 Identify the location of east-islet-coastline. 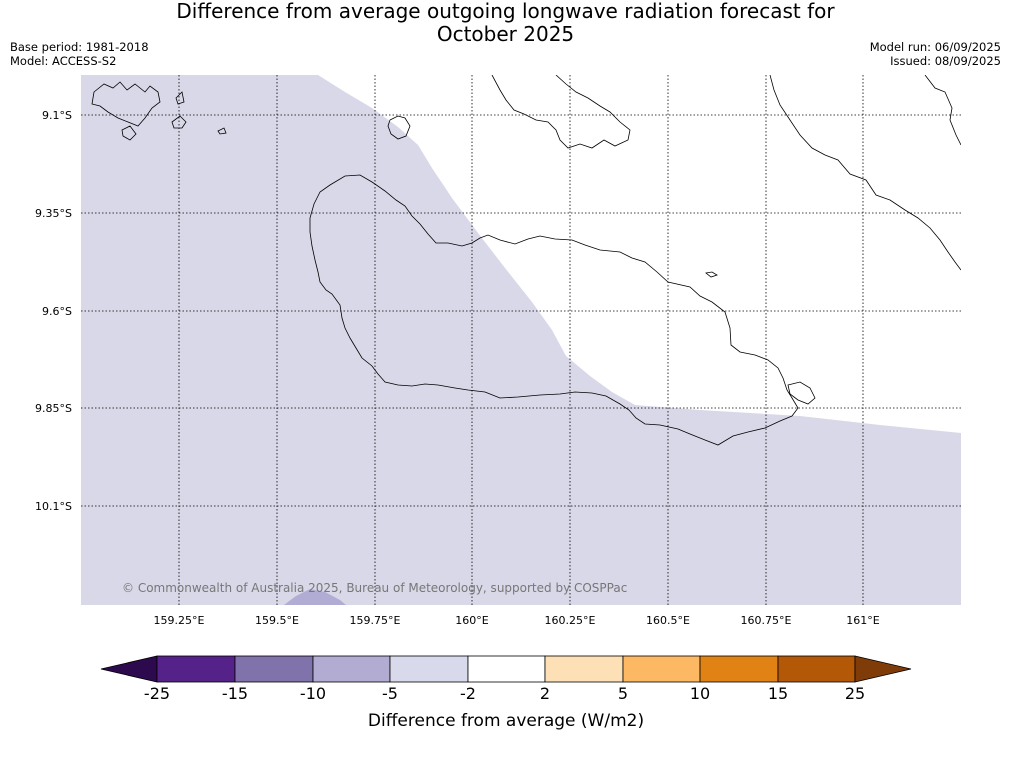
(711, 274).